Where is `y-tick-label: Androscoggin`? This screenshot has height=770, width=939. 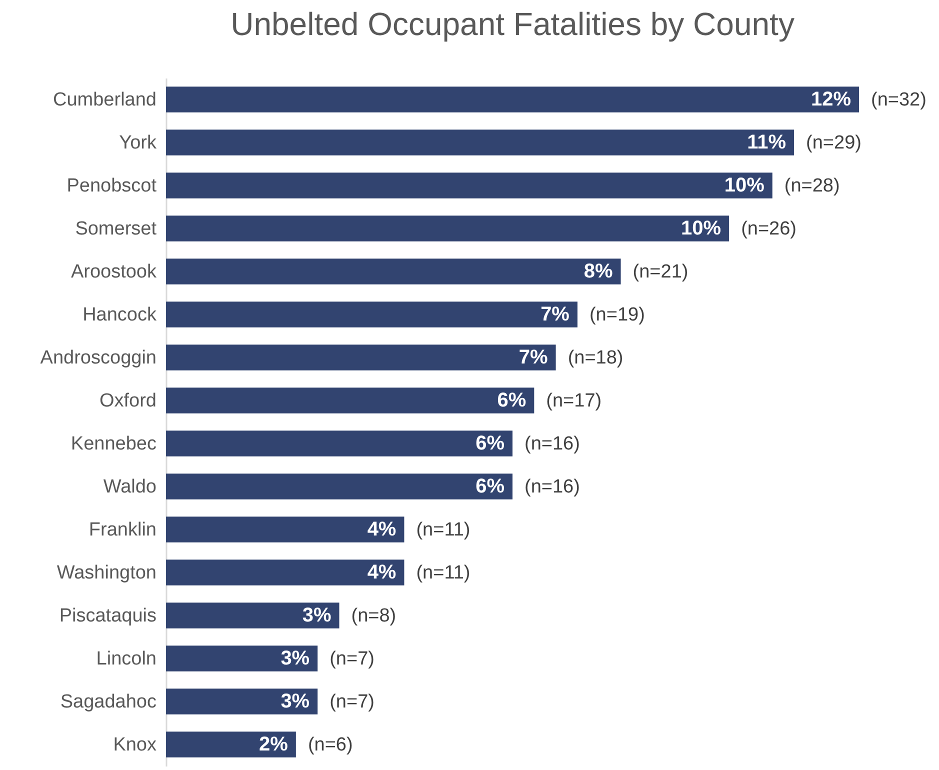
y-tick-label: Androscoggin is located at coordinates (98, 358).